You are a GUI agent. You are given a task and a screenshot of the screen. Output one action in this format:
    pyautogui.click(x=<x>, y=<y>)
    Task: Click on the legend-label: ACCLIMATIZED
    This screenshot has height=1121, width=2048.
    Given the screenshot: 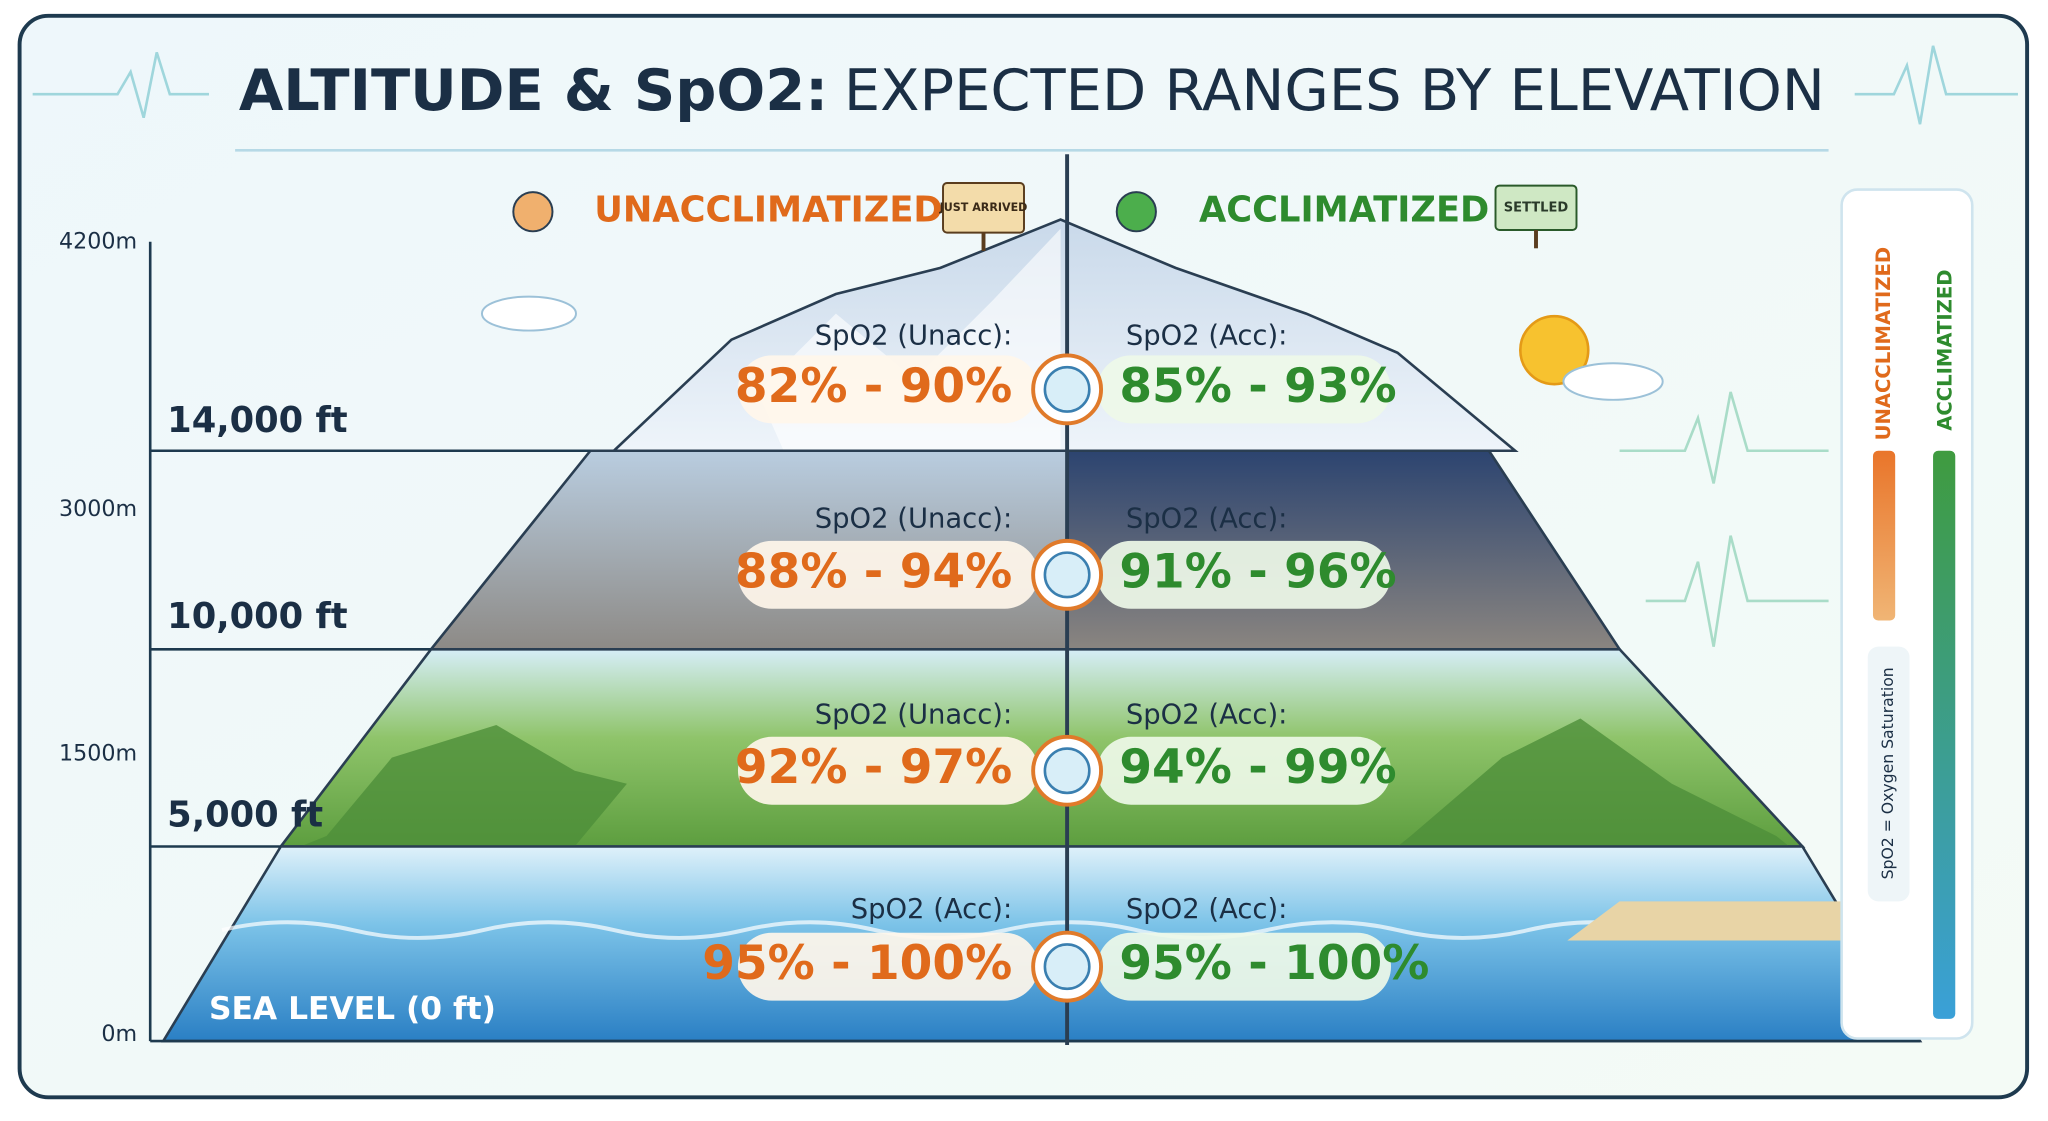 What is the action you would take?
    pyautogui.click(x=1945, y=350)
    